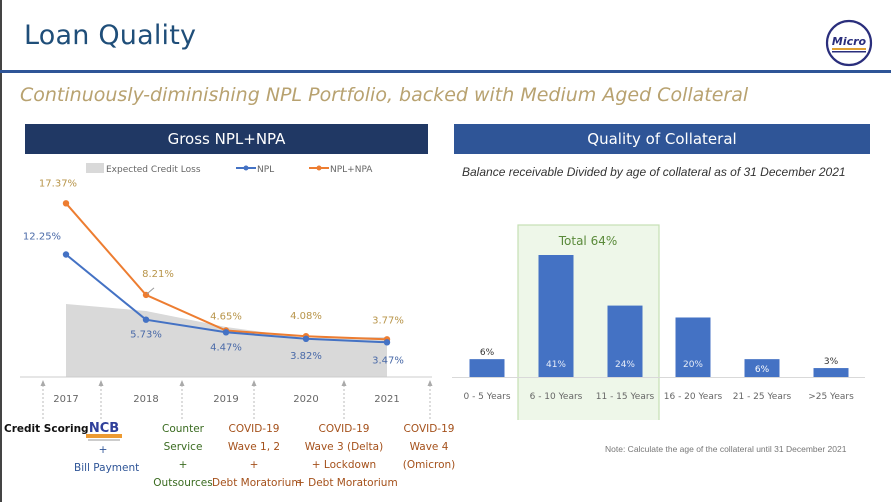 The image size is (891, 502). Describe the element at coordinates (226, 317) in the screenshot. I see `nplnpa-data-label: 4.65%` at that location.